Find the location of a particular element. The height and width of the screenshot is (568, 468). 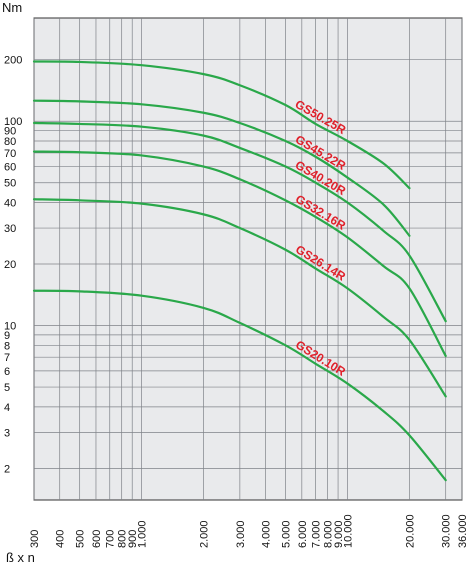

x-axis-title: ß x n is located at coordinates (20, 557).